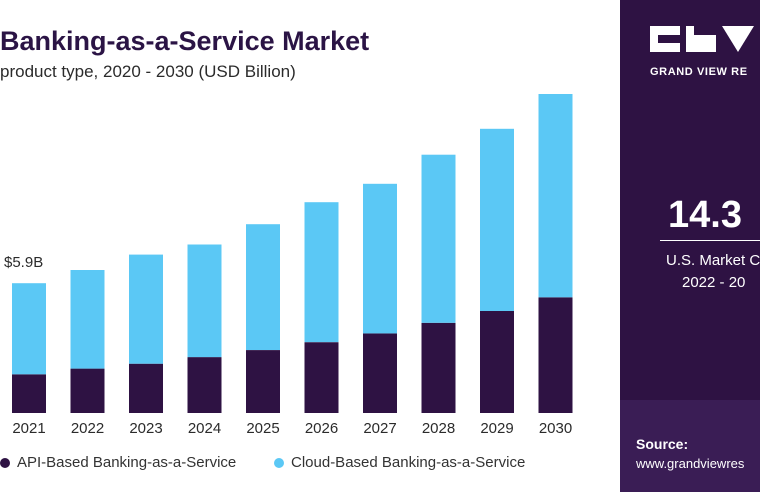  What do you see at coordinates (321, 377) in the screenshot?
I see `bar-api-2026` at bounding box center [321, 377].